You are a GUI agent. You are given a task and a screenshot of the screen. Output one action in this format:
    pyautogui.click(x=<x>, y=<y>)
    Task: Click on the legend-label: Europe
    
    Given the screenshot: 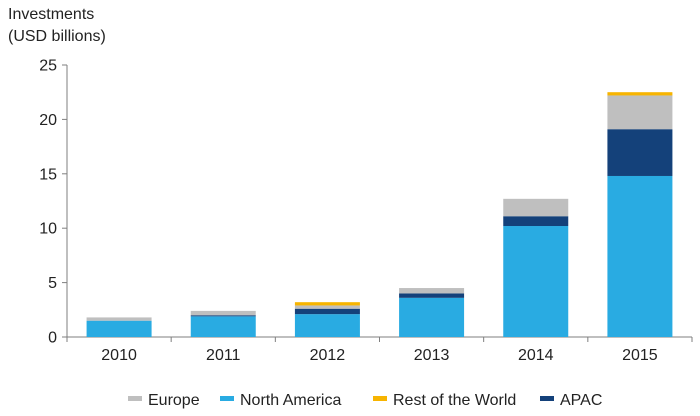 What is the action you would take?
    pyautogui.click(x=174, y=400)
    